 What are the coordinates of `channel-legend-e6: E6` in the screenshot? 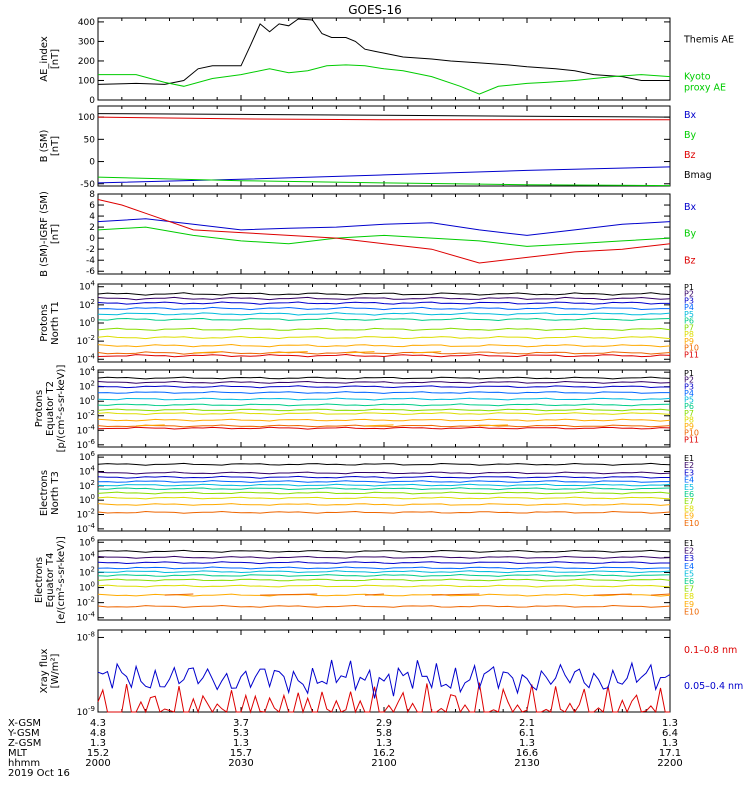 It's located at (689, 494).